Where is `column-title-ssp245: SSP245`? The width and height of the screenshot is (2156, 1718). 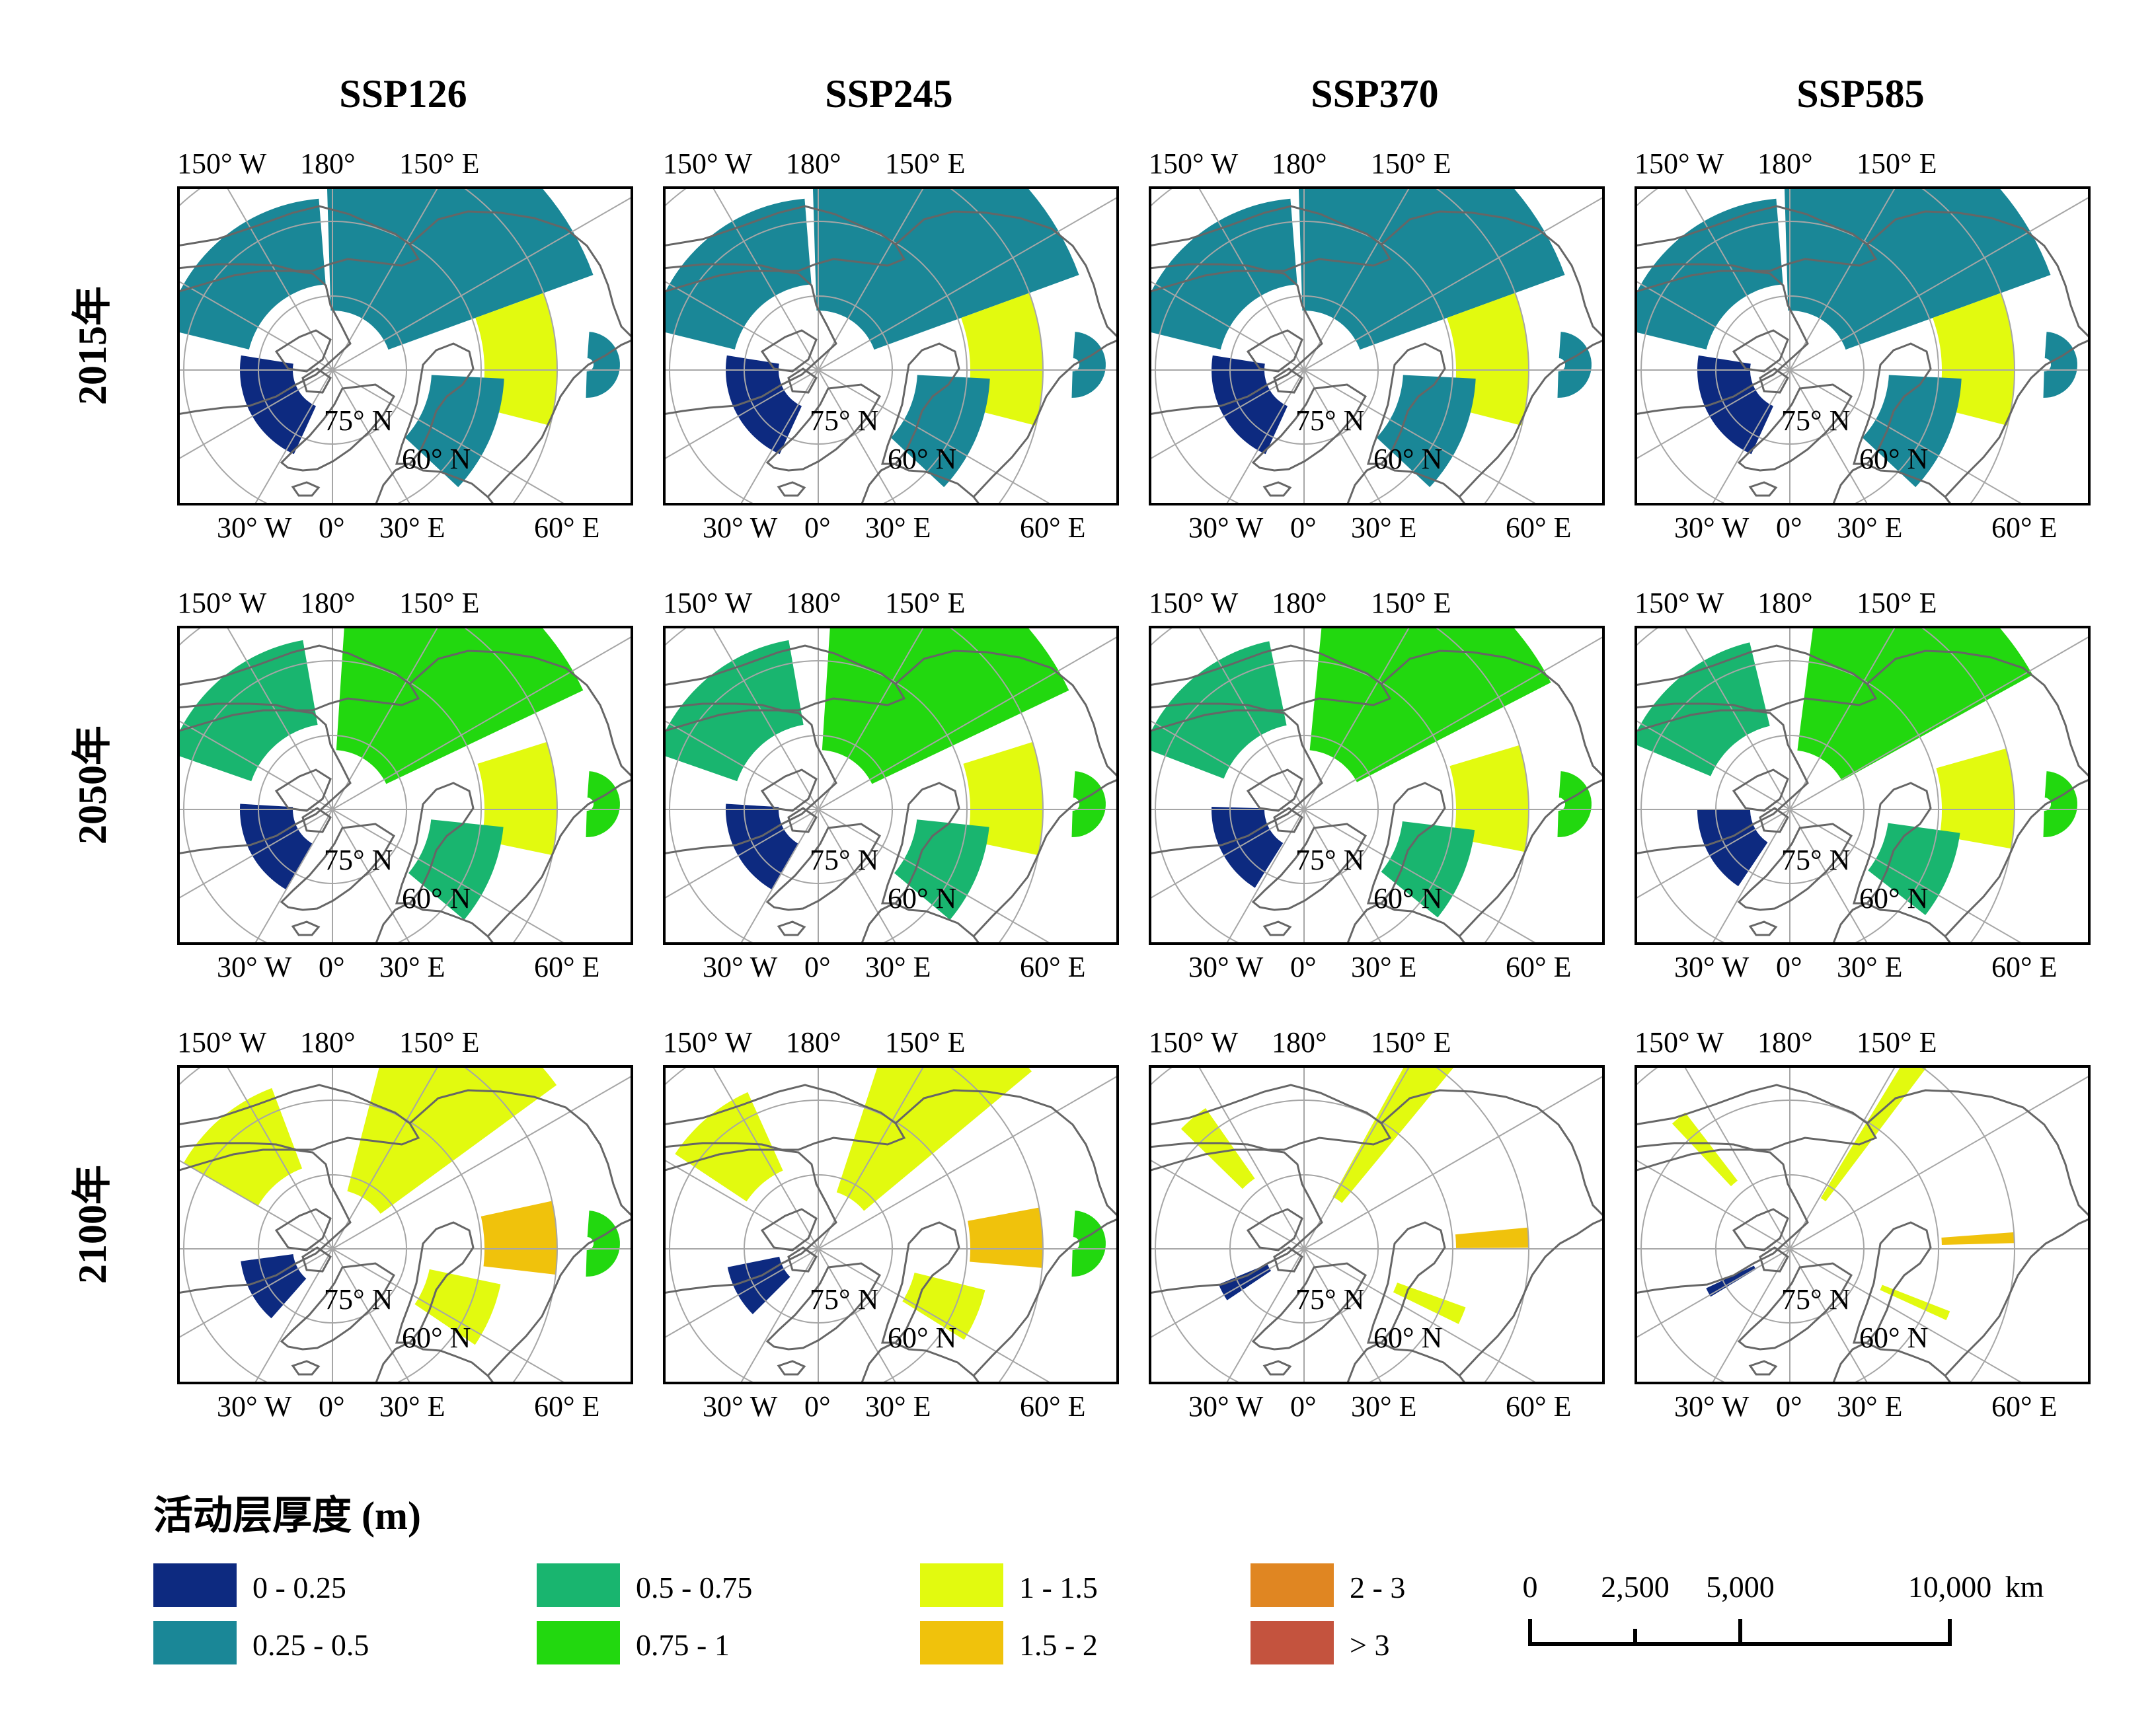 column-title-ssp245: SSP245 is located at coordinates (889, 94).